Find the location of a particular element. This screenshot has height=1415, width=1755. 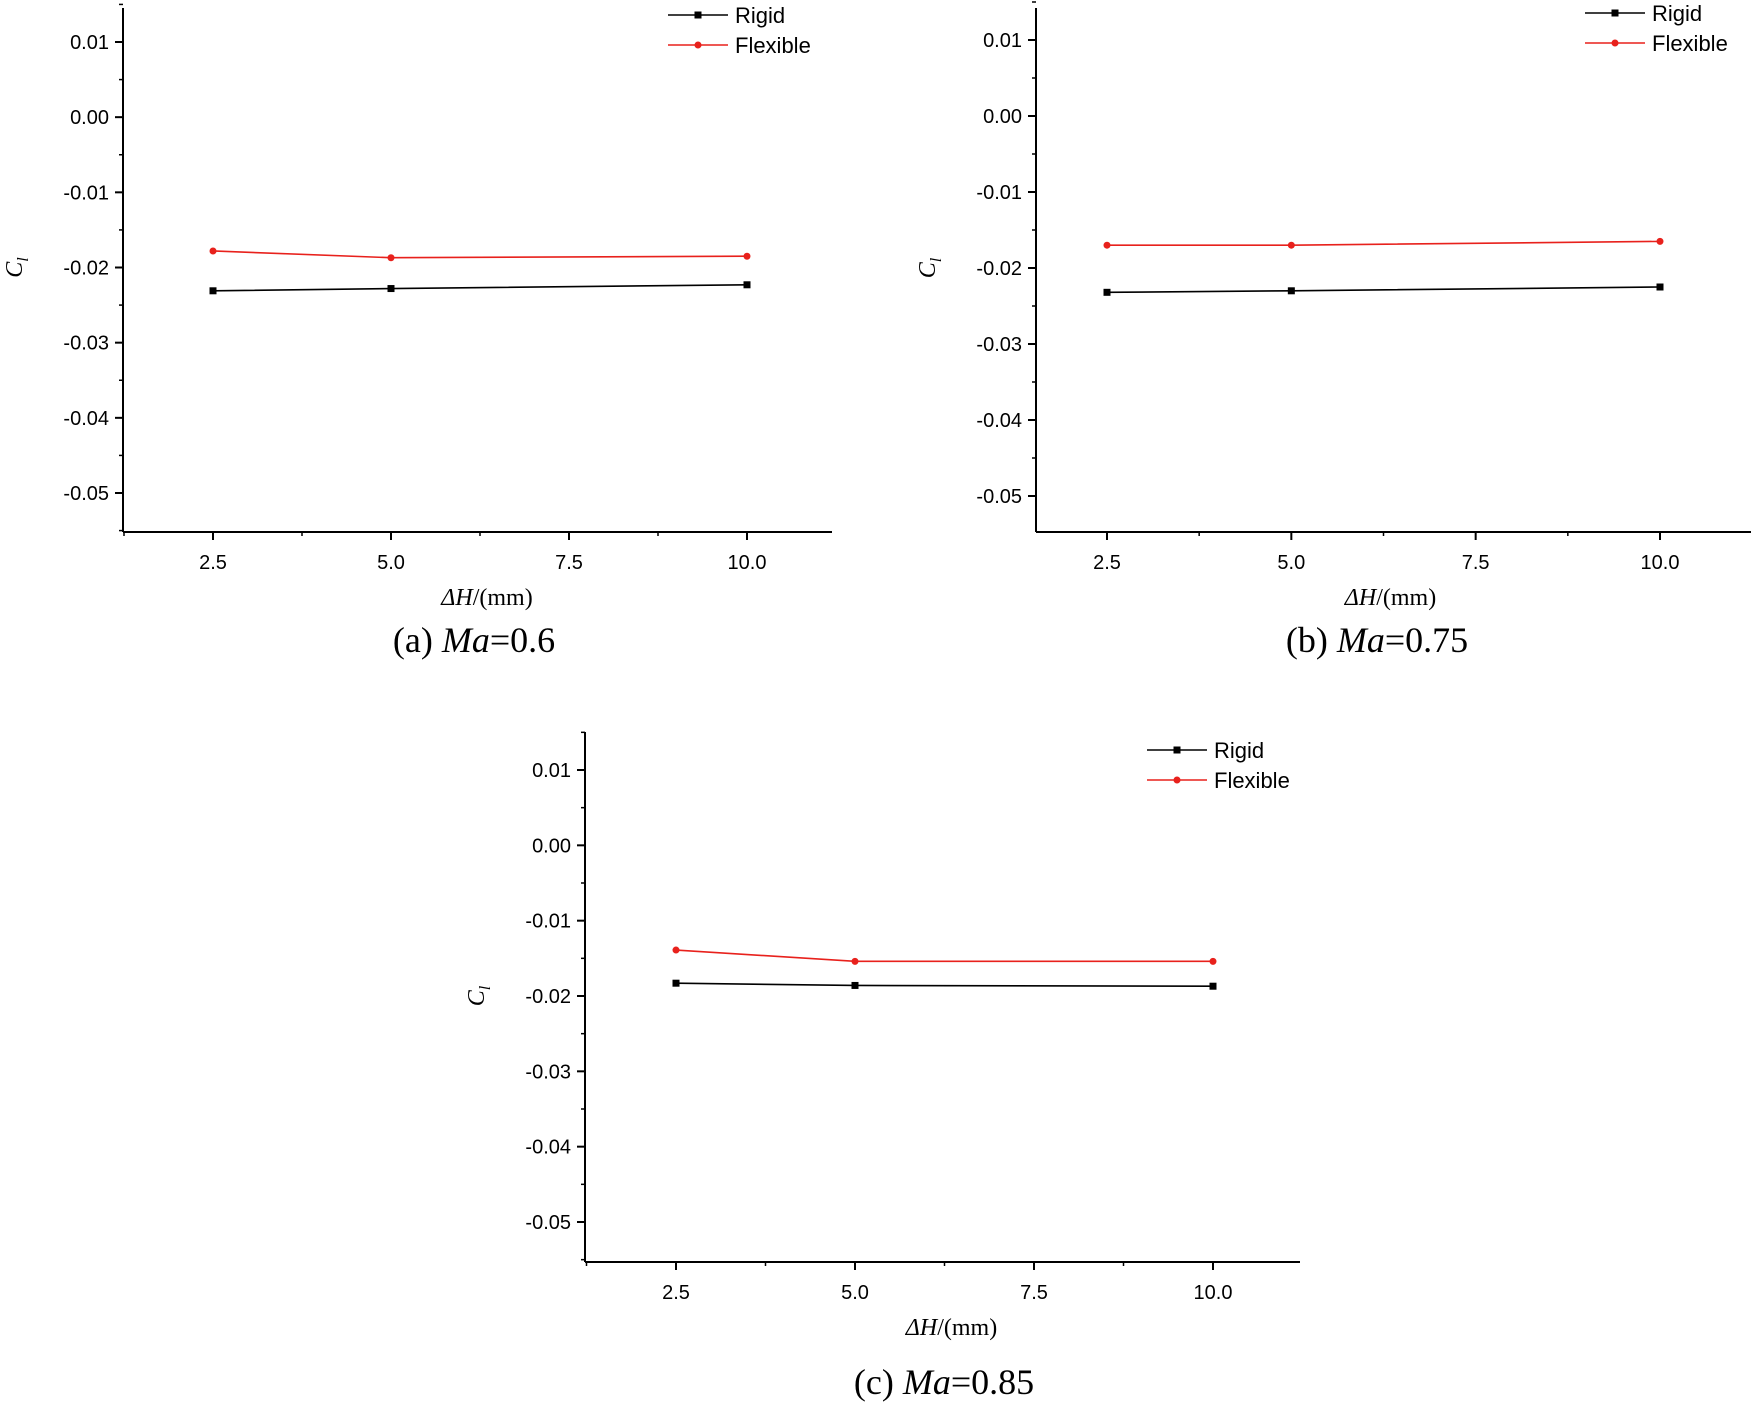

chart-caption: (a) Ma=0.6 is located at coordinates (474, 640).